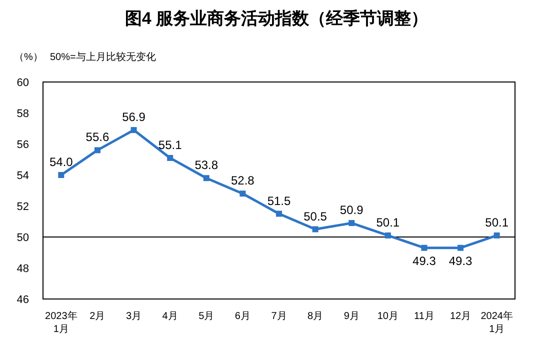 The height and width of the screenshot is (343, 553). I want to click on data-label: 55.1, so click(170, 145).